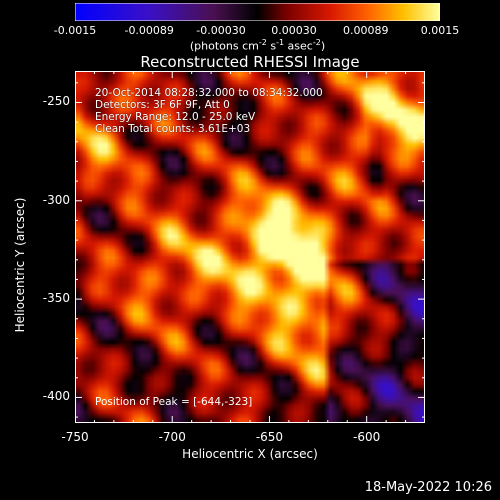  What do you see at coordinates (162, 105) in the screenshot?
I see `info-detectors: Detectors: 3F 6F 9F, Att 0` at bounding box center [162, 105].